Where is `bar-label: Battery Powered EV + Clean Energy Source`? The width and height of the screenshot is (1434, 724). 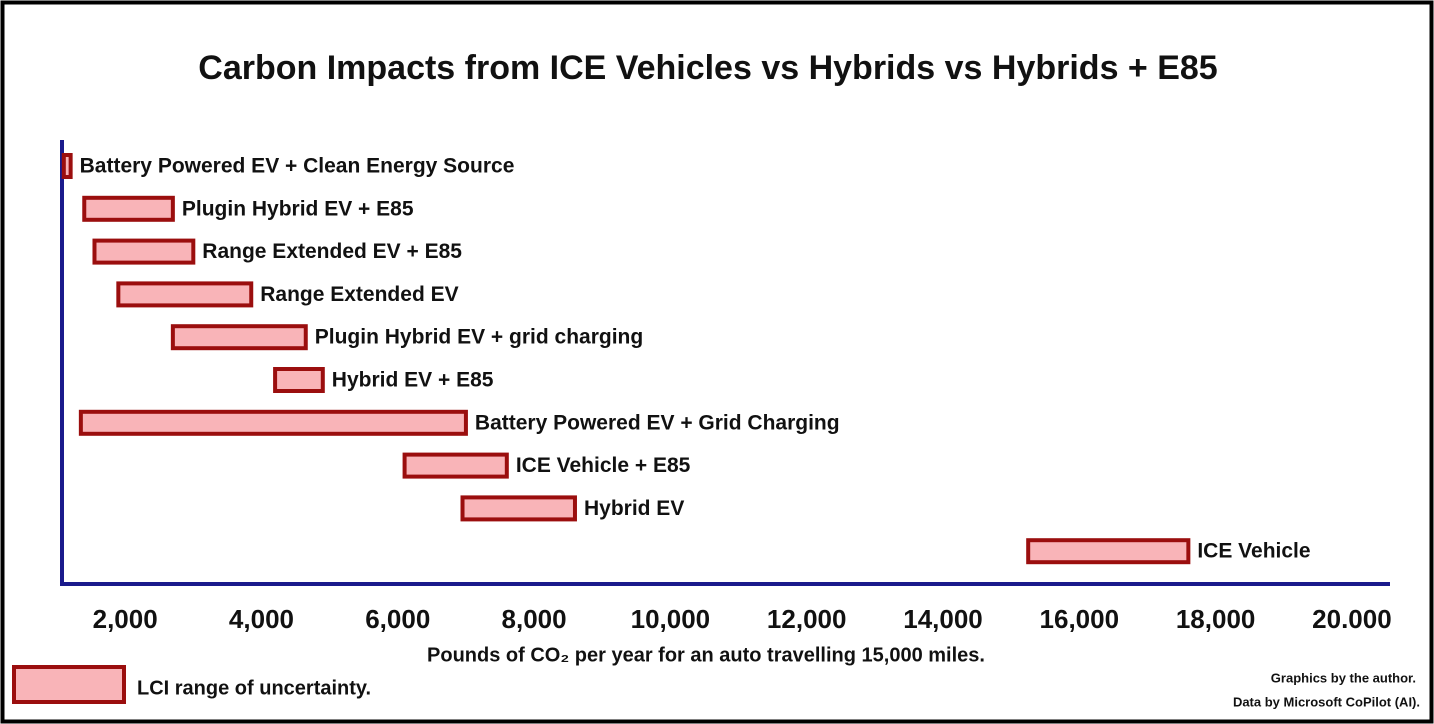
bar-label: Battery Powered EV + Clean Energy Source is located at coordinates (297, 166).